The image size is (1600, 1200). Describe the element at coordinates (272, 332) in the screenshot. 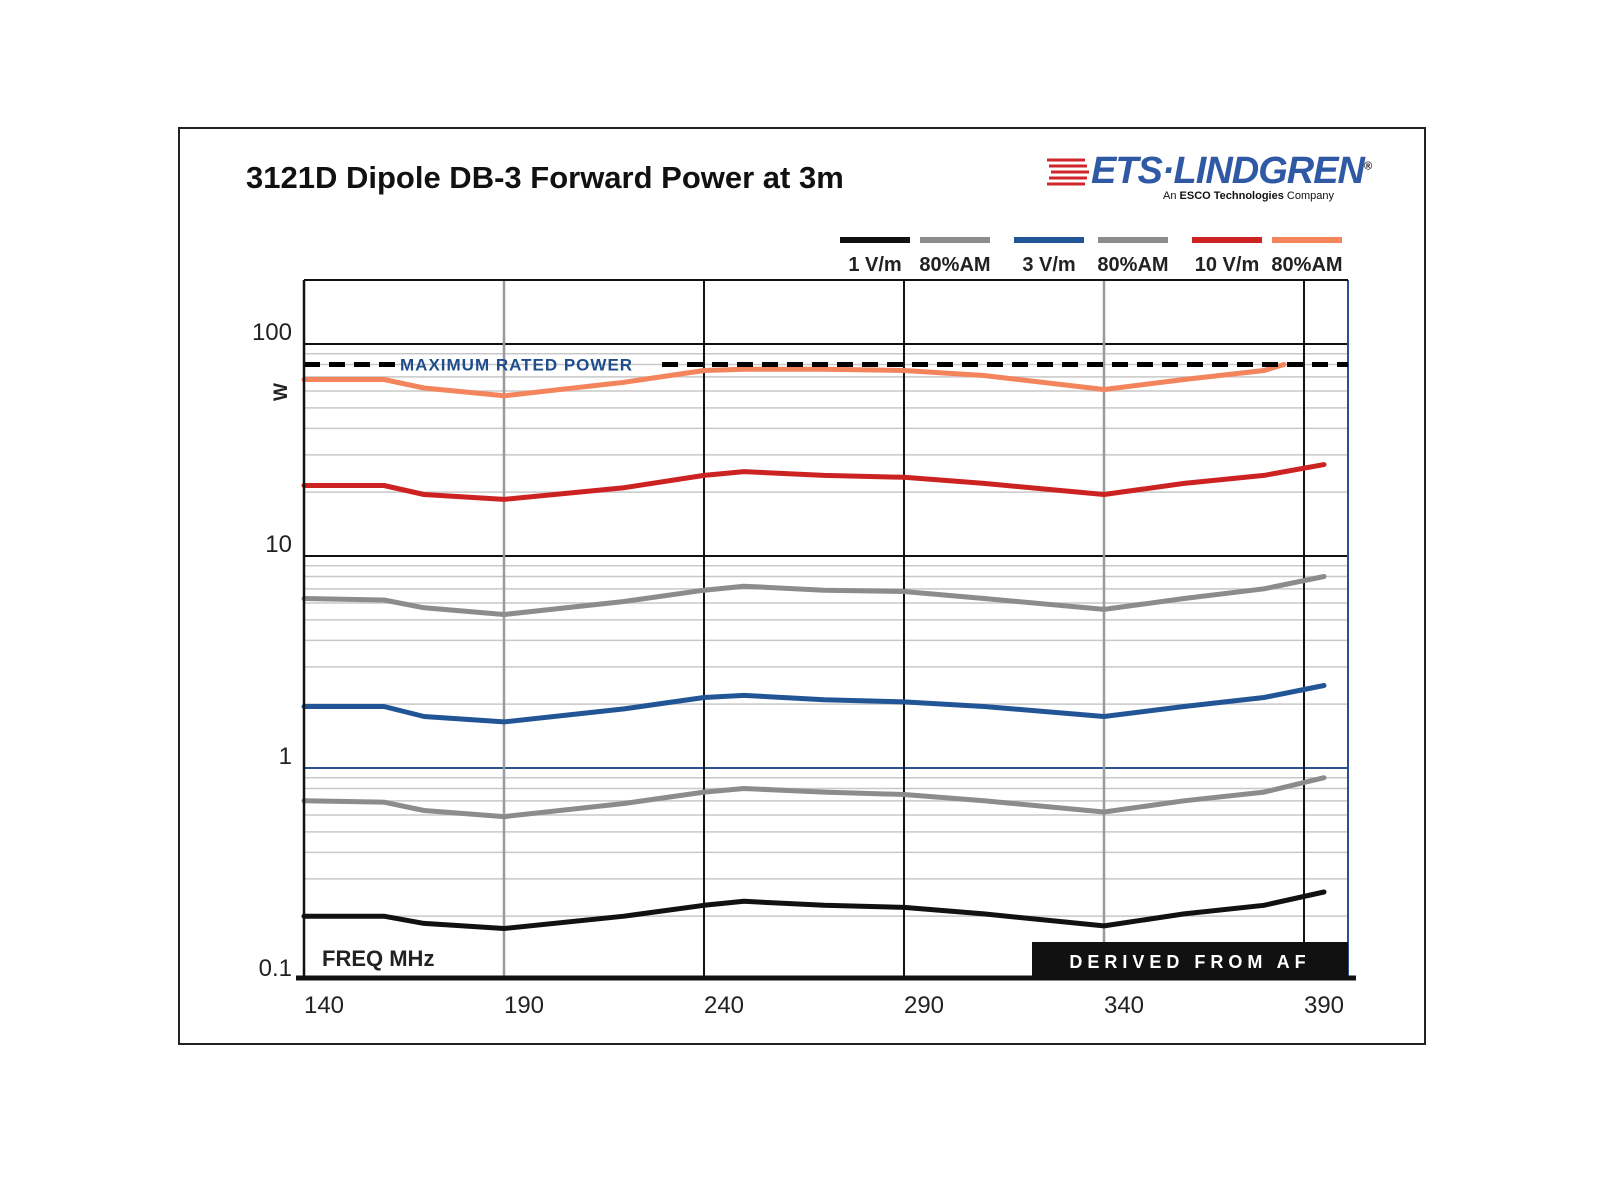

I see `y-tick-label: 100` at that location.